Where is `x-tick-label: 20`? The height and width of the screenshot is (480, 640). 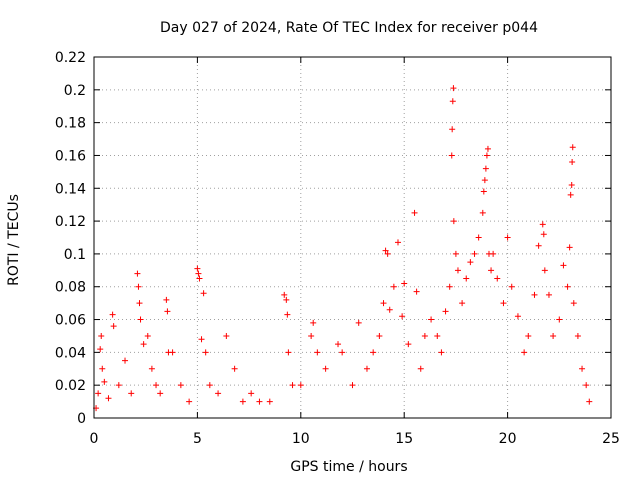
x-tick-label: 20 is located at coordinates (508, 439).